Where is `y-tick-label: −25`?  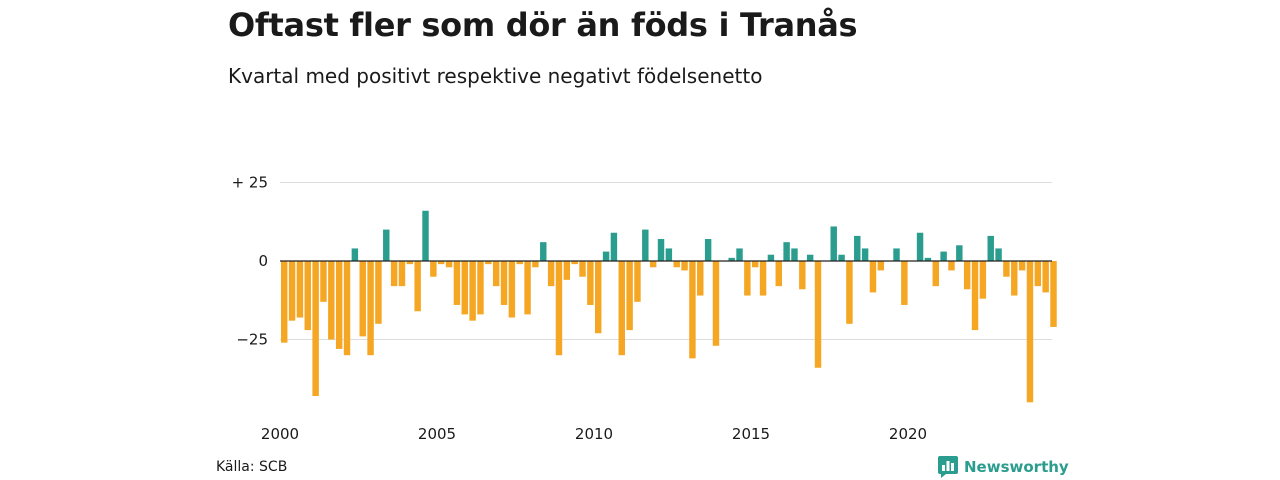 y-tick-label: −25 is located at coordinates (252, 340).